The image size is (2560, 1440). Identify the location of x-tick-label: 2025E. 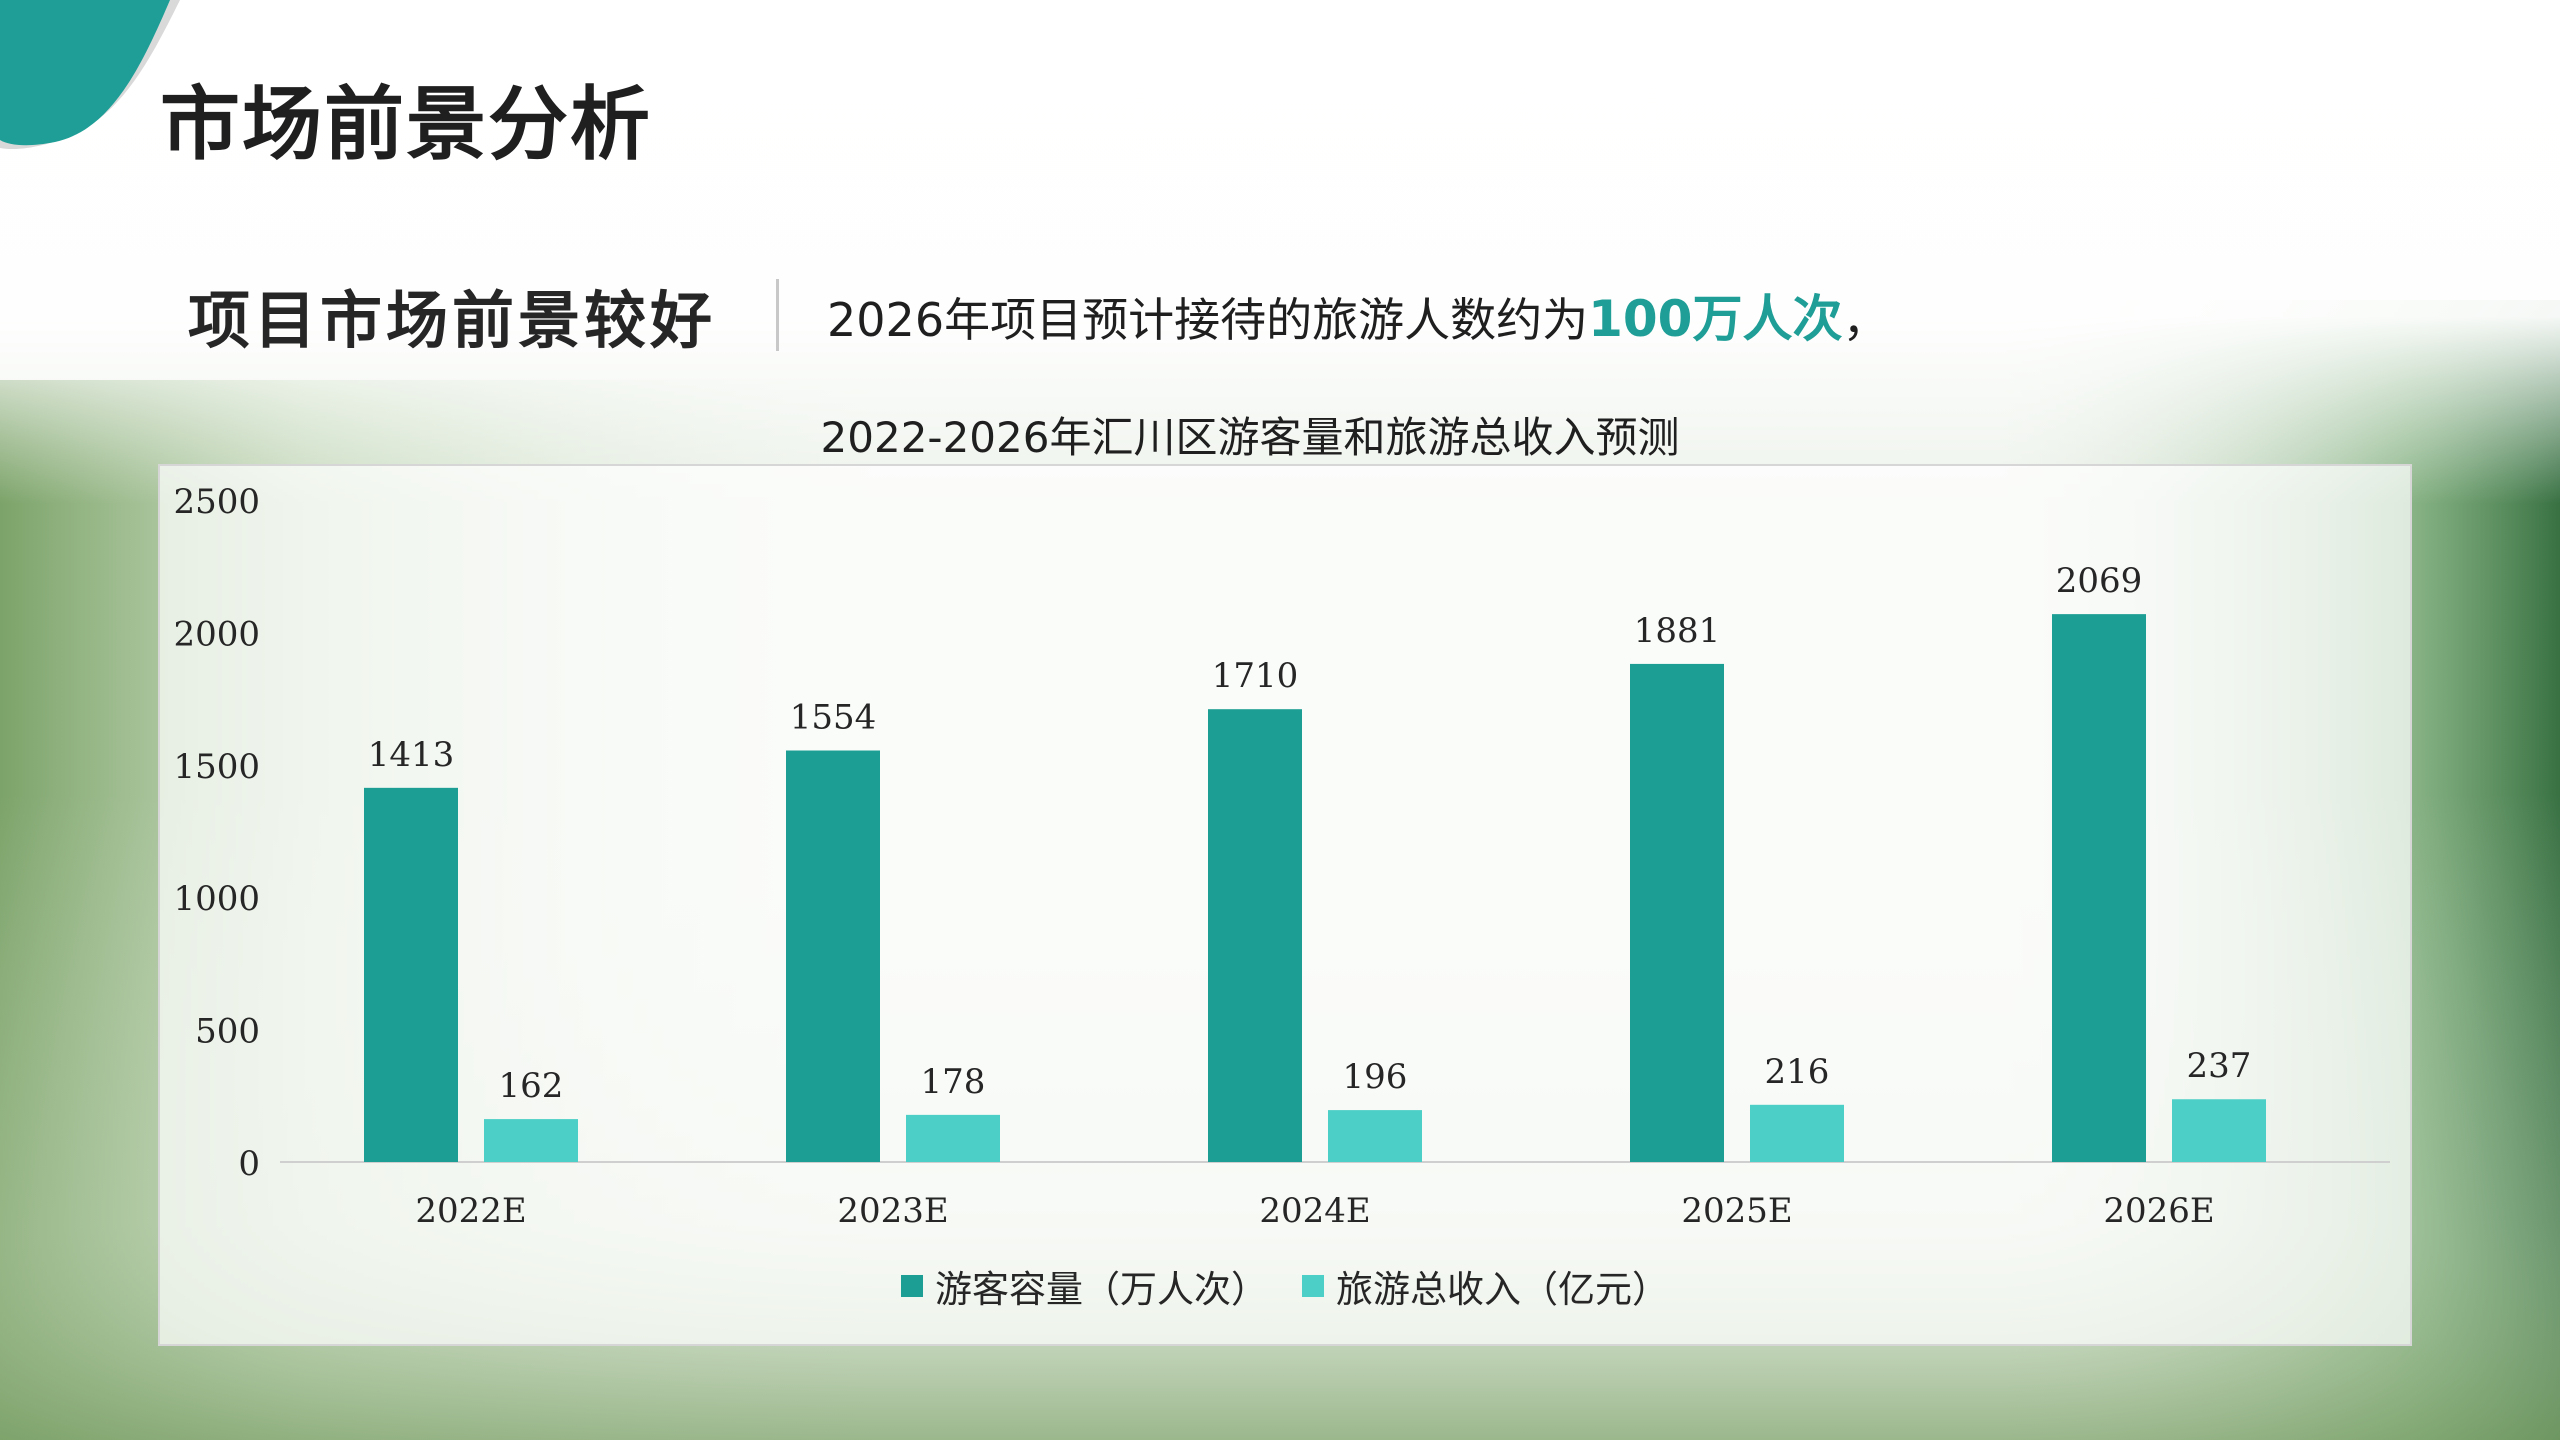
(1736, 1211).